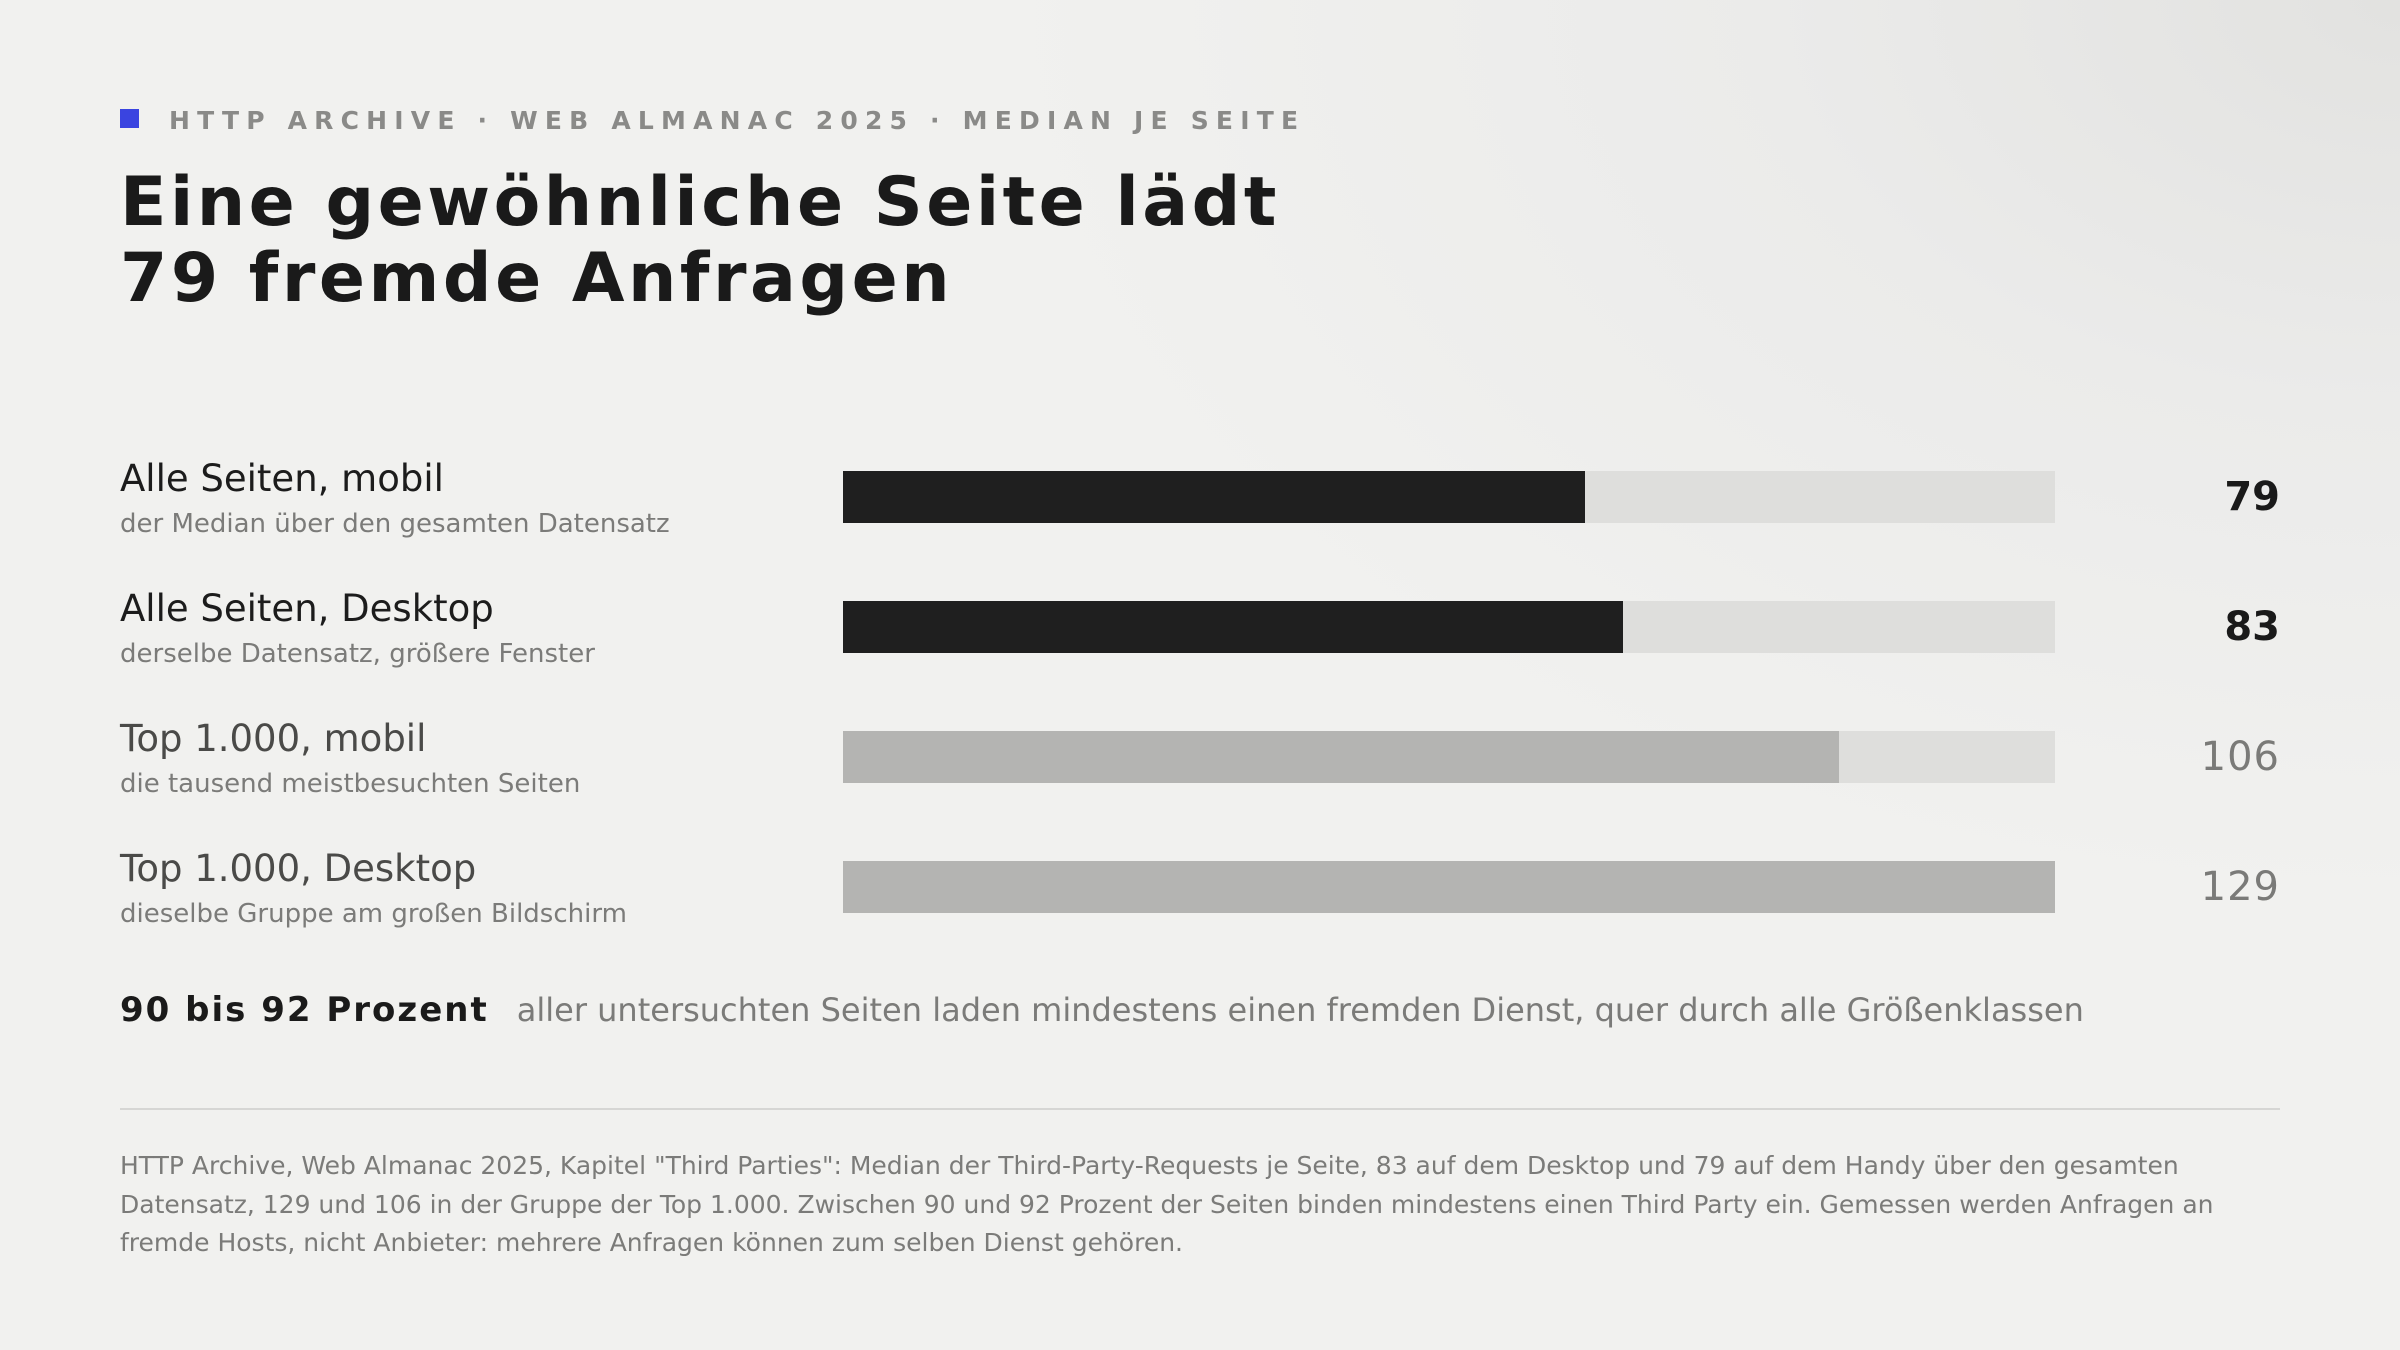 This screenshot has height=1350, width=2400. I want to click on accent-square-icon, so click(129, 118).